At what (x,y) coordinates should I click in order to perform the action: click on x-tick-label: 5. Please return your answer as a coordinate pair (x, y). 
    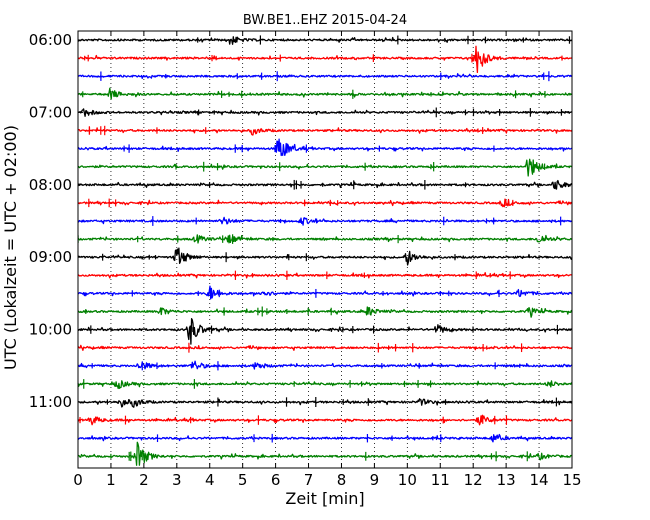
    Looking at the image, I should click on (243, 480).